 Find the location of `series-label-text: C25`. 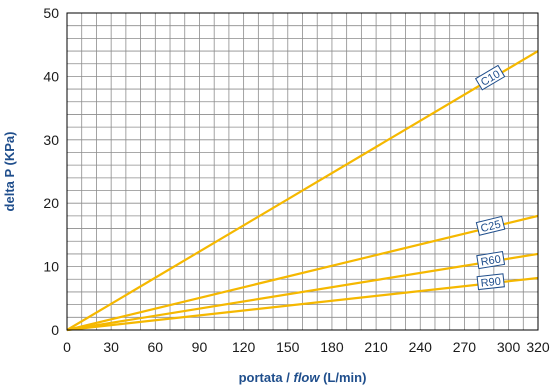

series-label-text: C25 is located at coordinates (491, 227).